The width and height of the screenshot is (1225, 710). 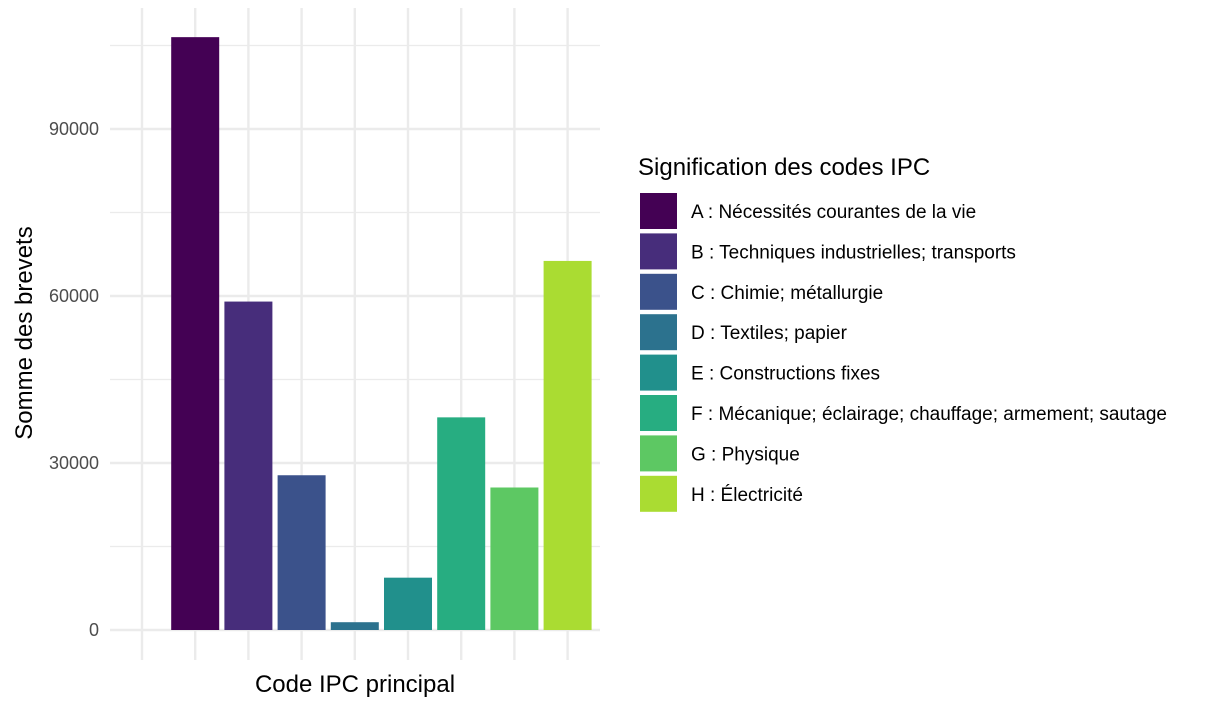 I want to click on y-tick-label: 90000, so click(x=74, y=129).